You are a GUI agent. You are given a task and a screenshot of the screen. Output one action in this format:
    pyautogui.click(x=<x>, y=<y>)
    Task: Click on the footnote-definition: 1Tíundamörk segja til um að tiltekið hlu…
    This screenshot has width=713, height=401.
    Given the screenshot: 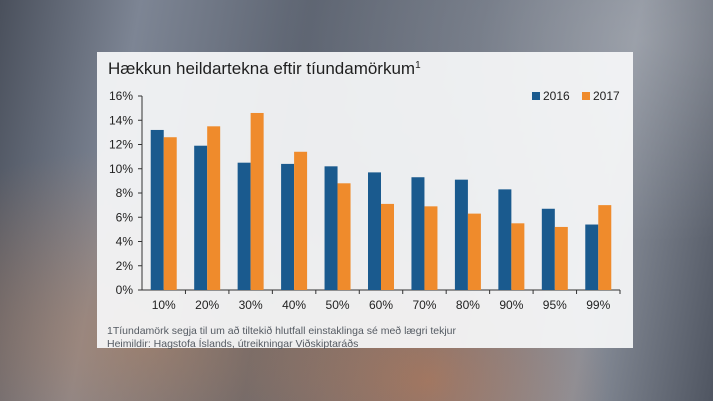 What is the action you would take?
    pyautogui.click(x=281, y=331)
    